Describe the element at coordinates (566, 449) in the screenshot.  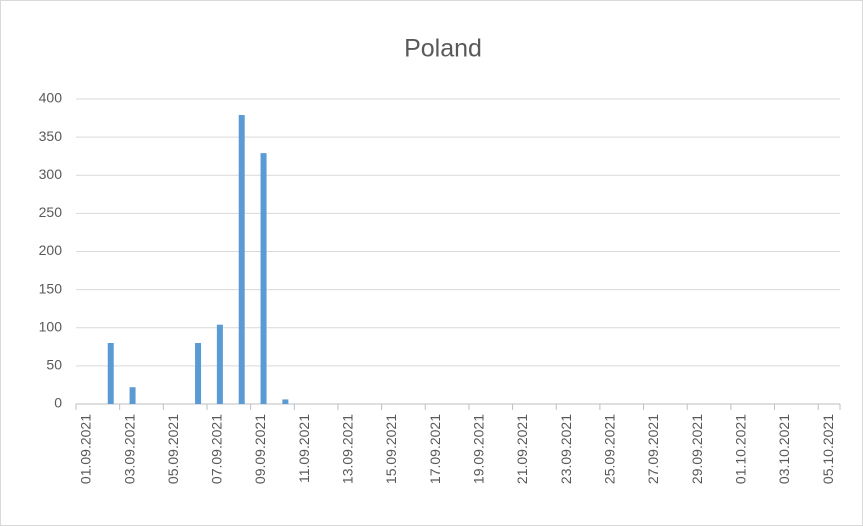
I see `x-tick-label: 23.09.2021` at that location.